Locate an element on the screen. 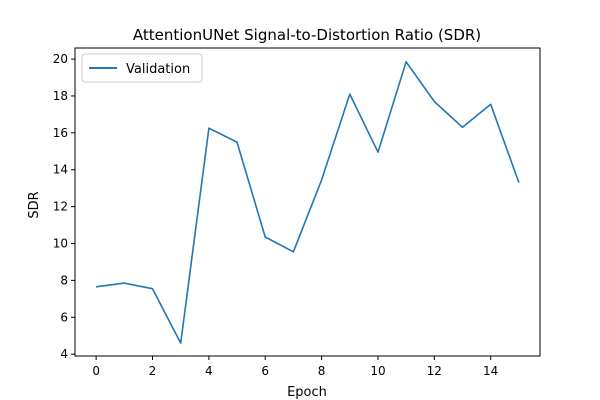 This screenshot has height=400, width=600. y-tick-label: 8 is located at coordinates (64, 280).